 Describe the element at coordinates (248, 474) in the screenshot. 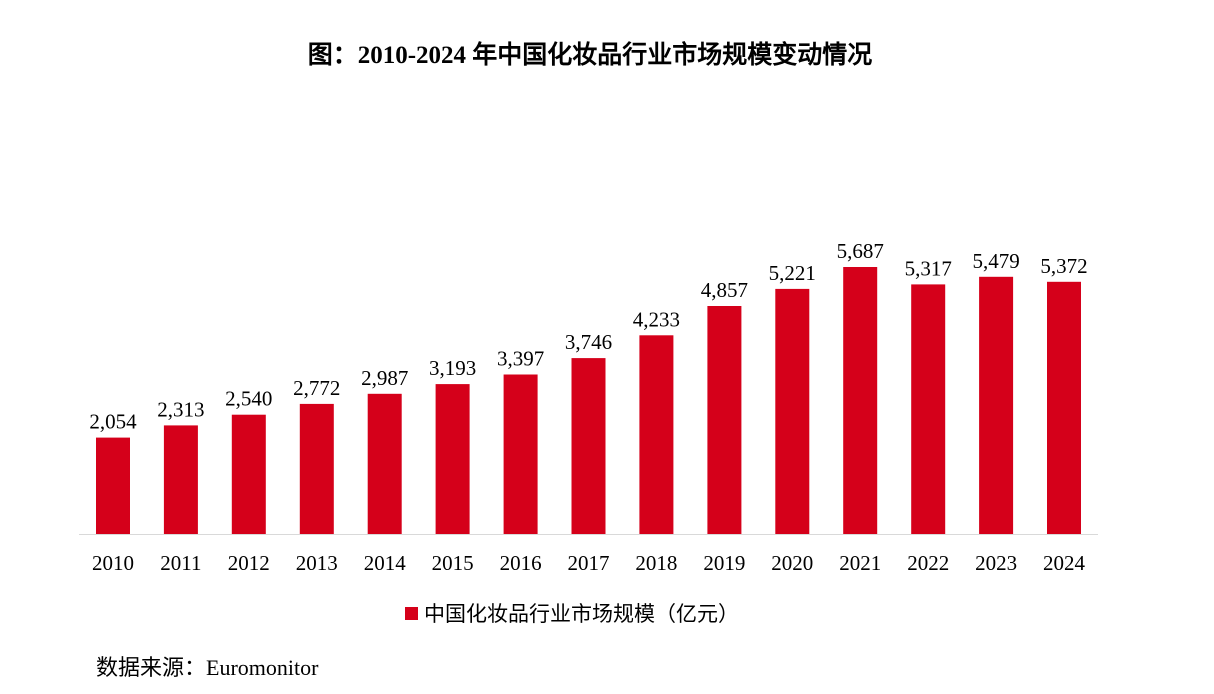

I see `bar-2012` at that location.